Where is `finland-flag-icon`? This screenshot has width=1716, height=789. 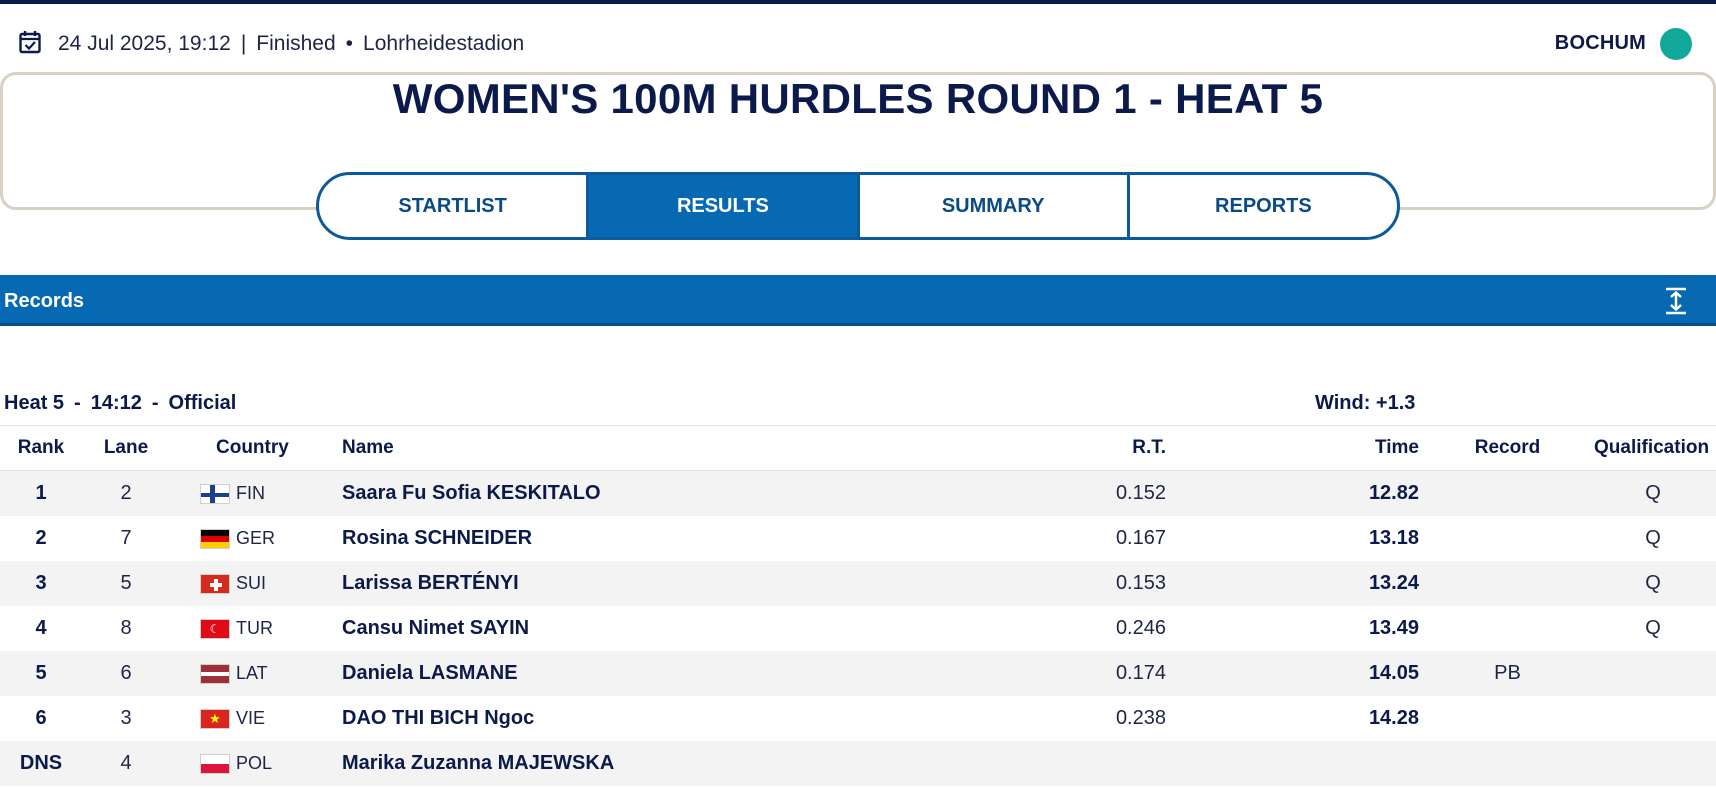
finland-flag-icon is located at coordinates (215, 493).